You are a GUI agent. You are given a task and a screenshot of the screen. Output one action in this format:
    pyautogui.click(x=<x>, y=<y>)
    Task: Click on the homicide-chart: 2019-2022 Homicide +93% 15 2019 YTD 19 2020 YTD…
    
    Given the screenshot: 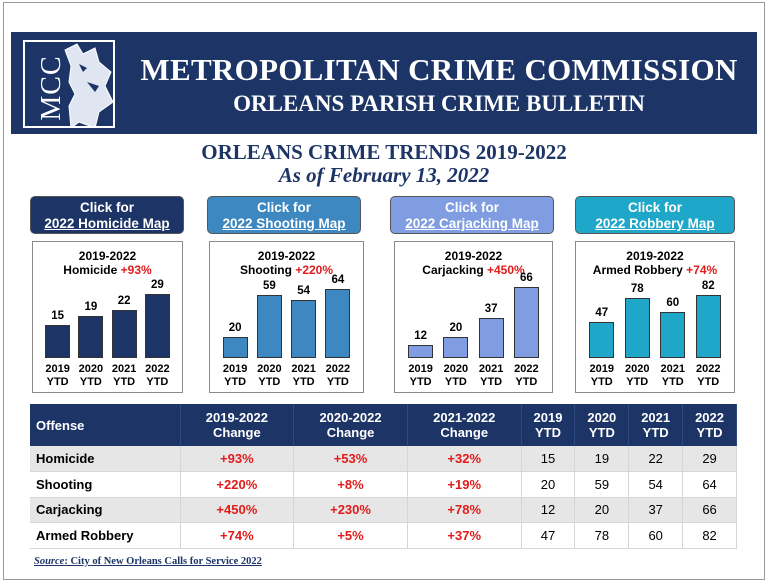 What is the action you would take?
    pyautogui.click(x=107, y=317)
    